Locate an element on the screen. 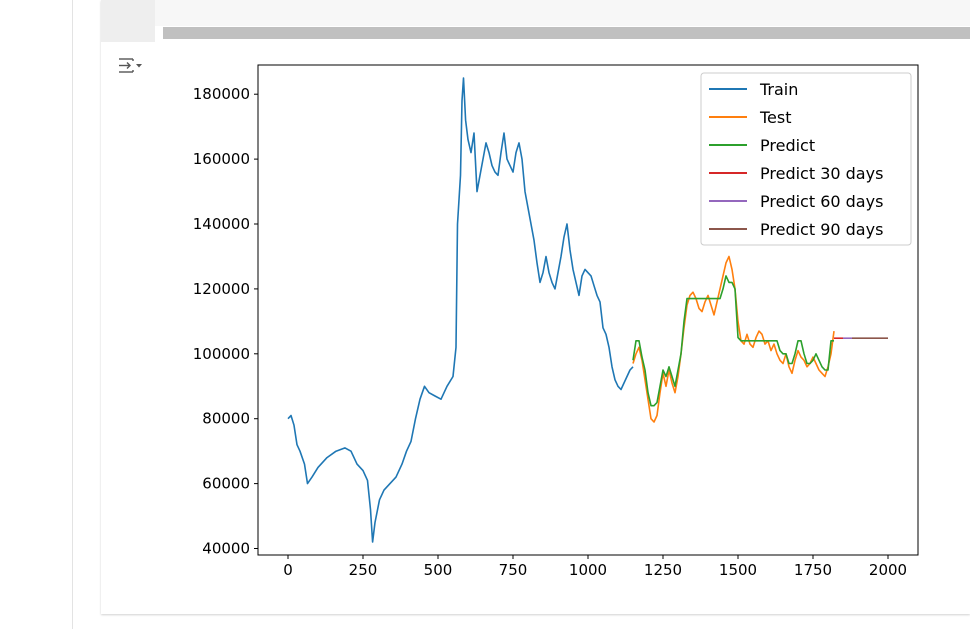  cell-code-area is located at coordinates (562, 13).